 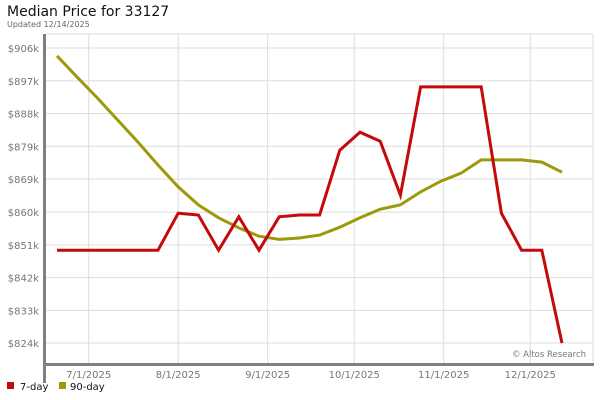 What do you see at coordinates (23, 279) in the screenshot?
I see `y-tick-label: $842k` at bounding box center [23, 279].